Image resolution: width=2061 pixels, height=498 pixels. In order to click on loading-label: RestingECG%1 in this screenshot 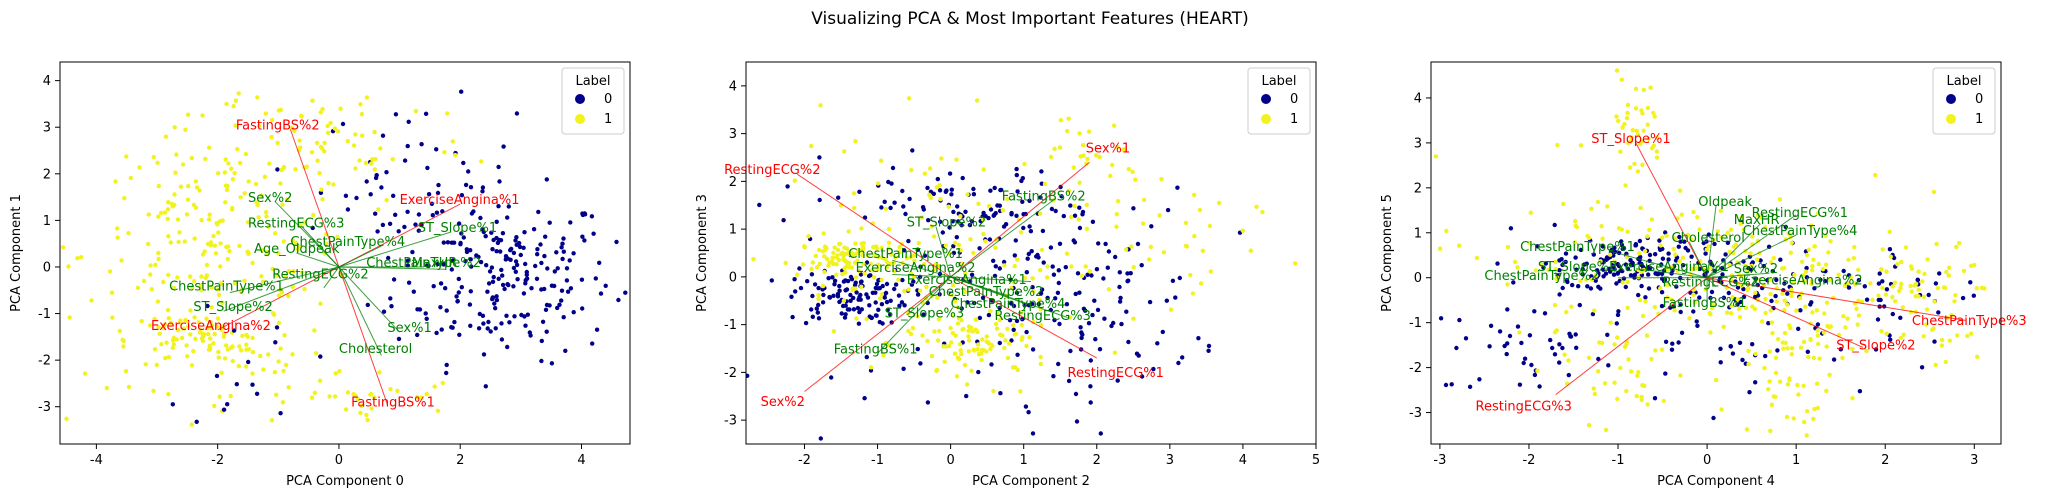, I will do `click(1800, 213)`.